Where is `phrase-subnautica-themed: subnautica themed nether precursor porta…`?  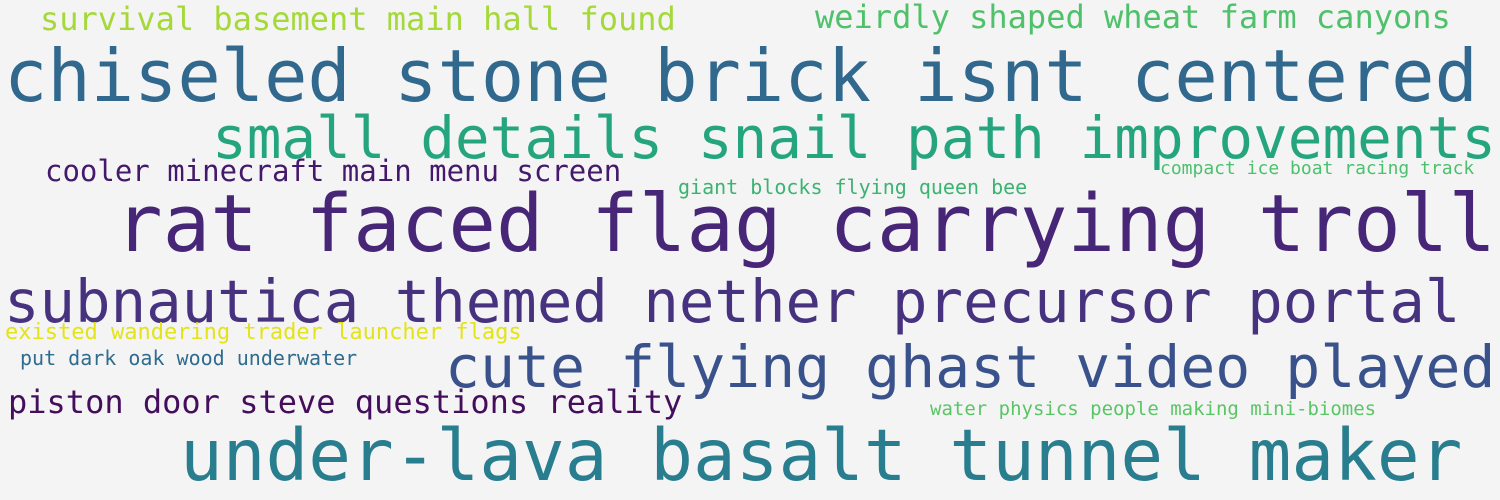
phrase-subnautica-themed: subnautica themed nether precursor porta… is located at coordinates (732, 301).